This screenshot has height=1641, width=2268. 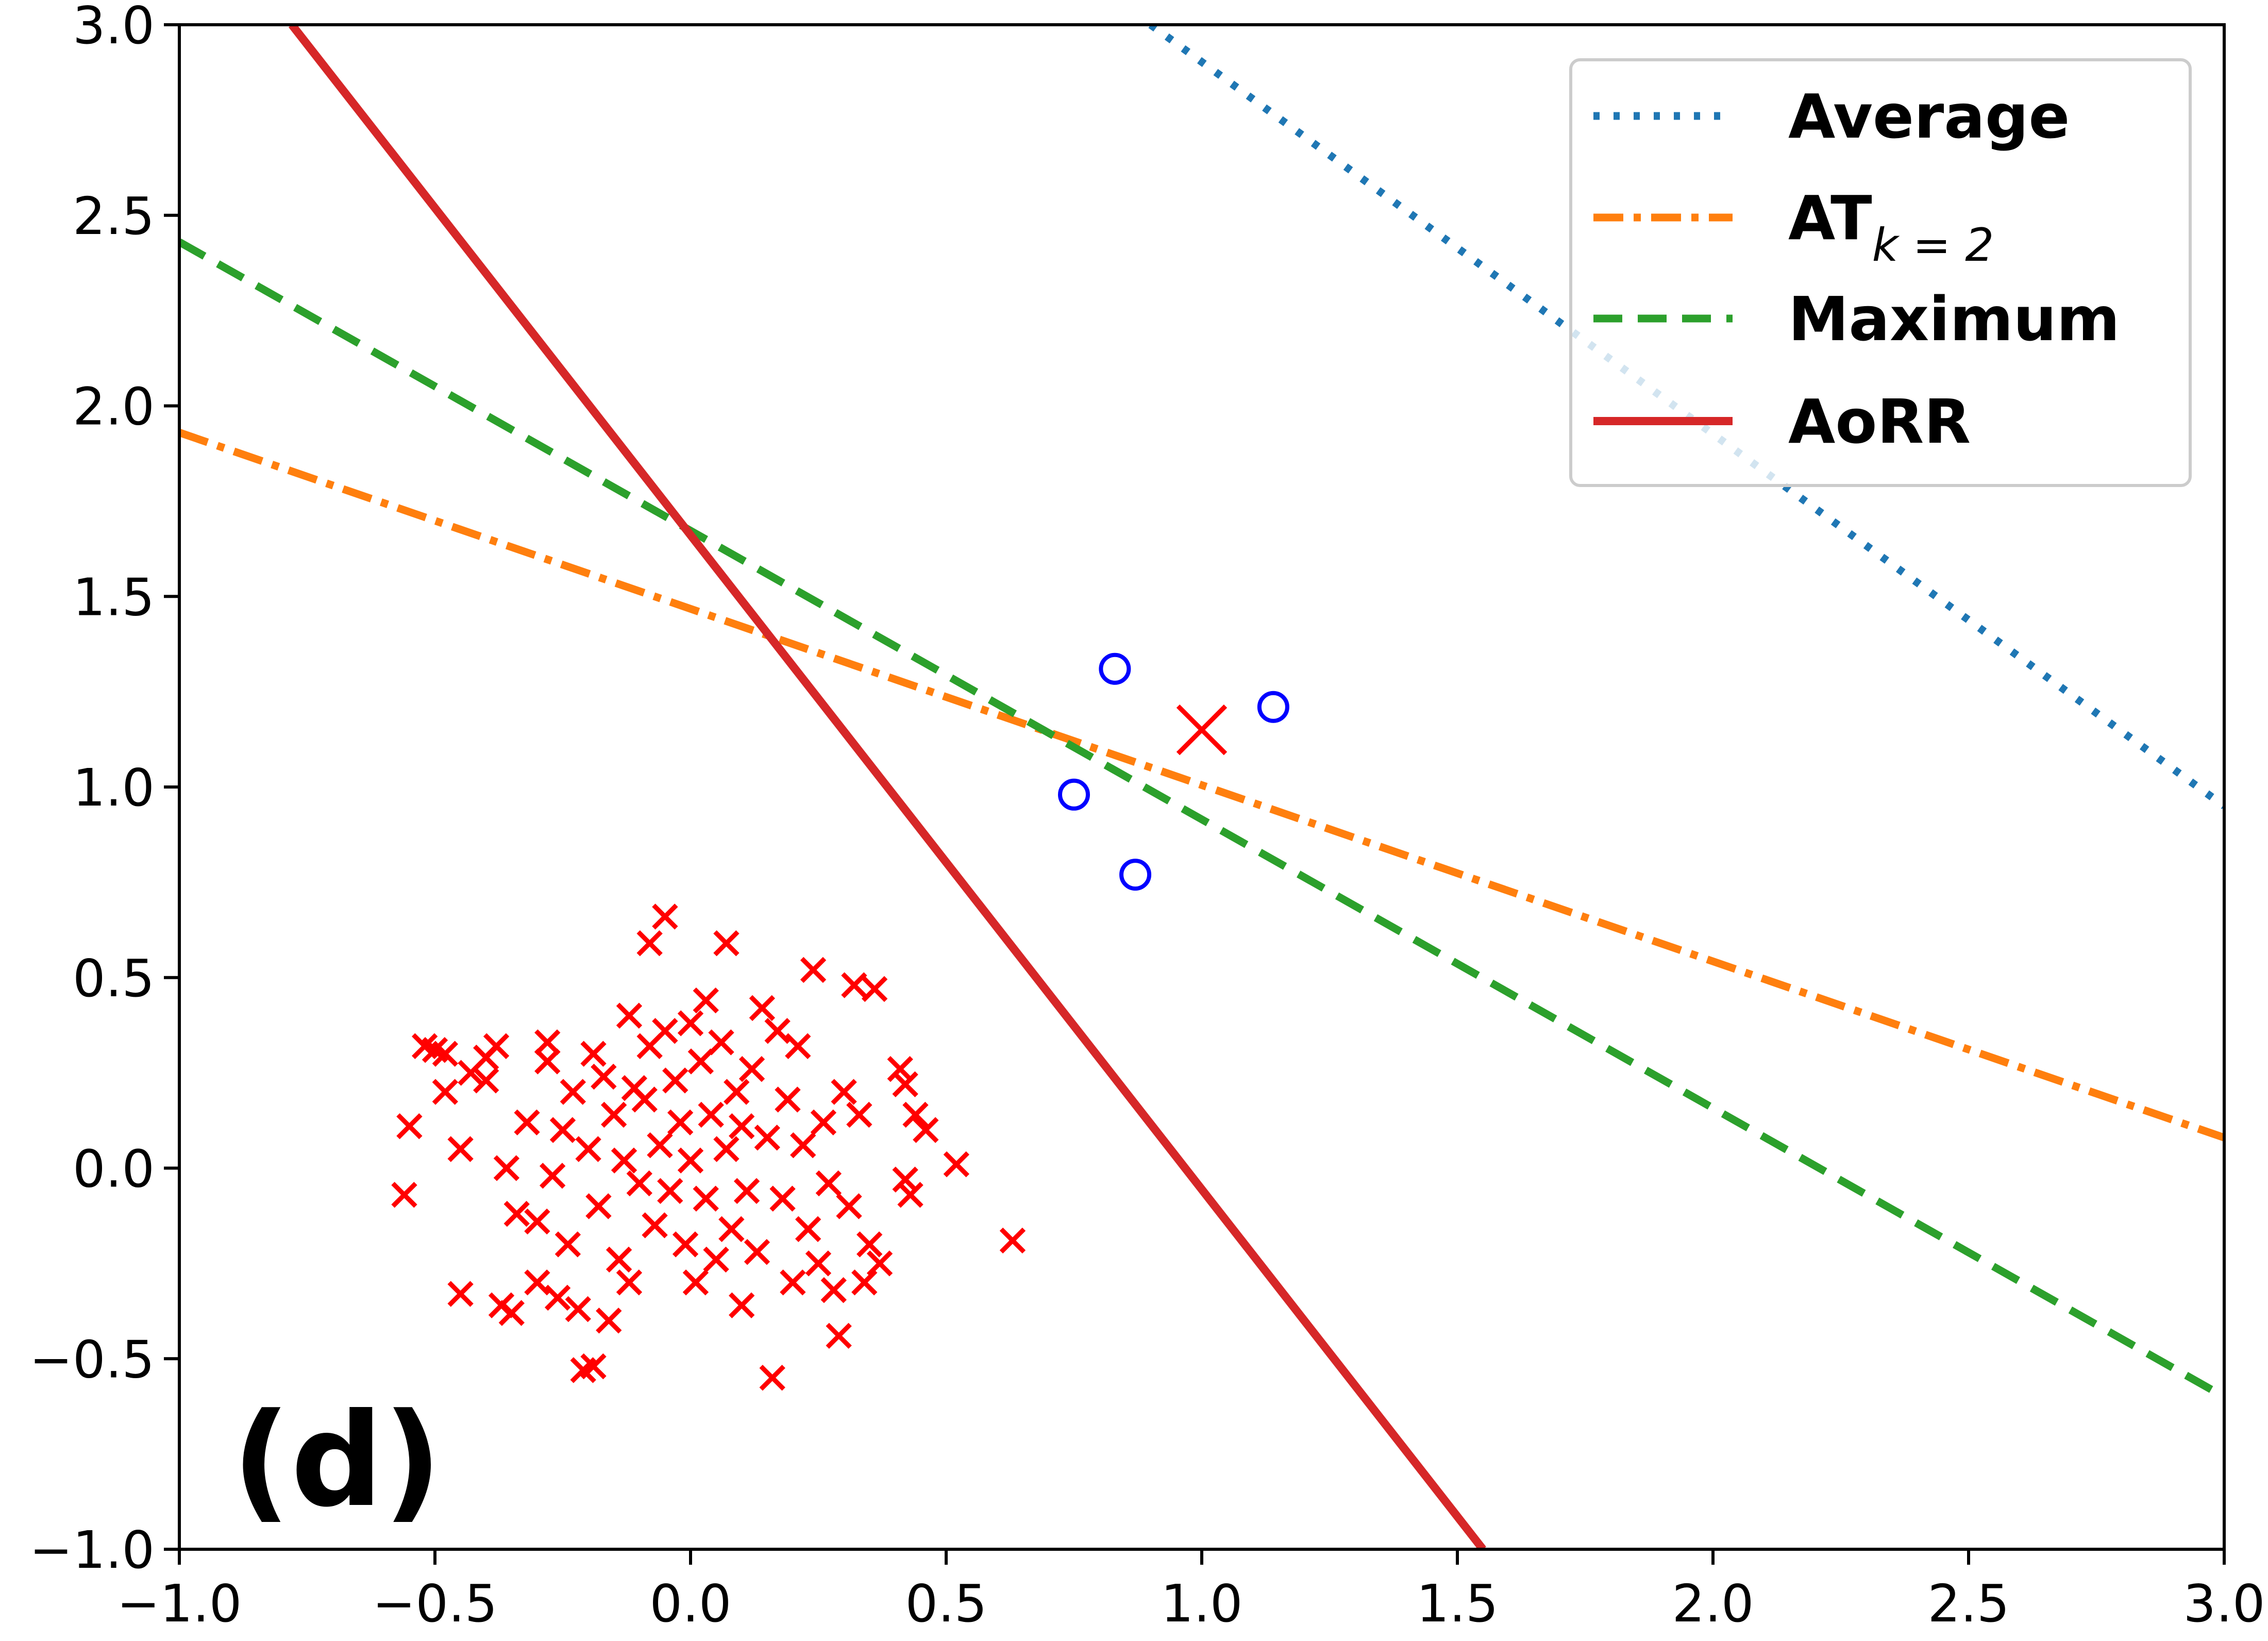 What do you see at coordinates (1115, 668) in the screenshot?
I see `positive-point` at bounding box center [1115, 668].